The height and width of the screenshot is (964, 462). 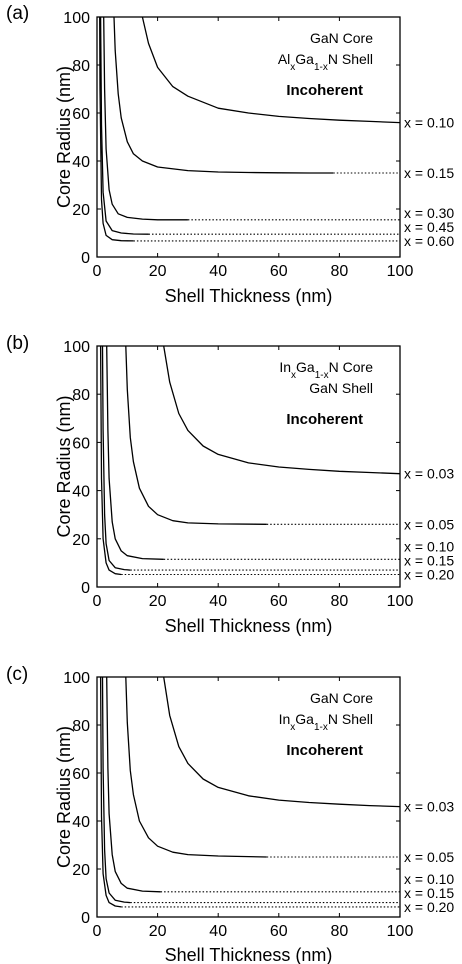 What do you see at coordinates (17, 674) in the screenshot?
I see `panel-label: (c)` at bounding box center [17, 674].